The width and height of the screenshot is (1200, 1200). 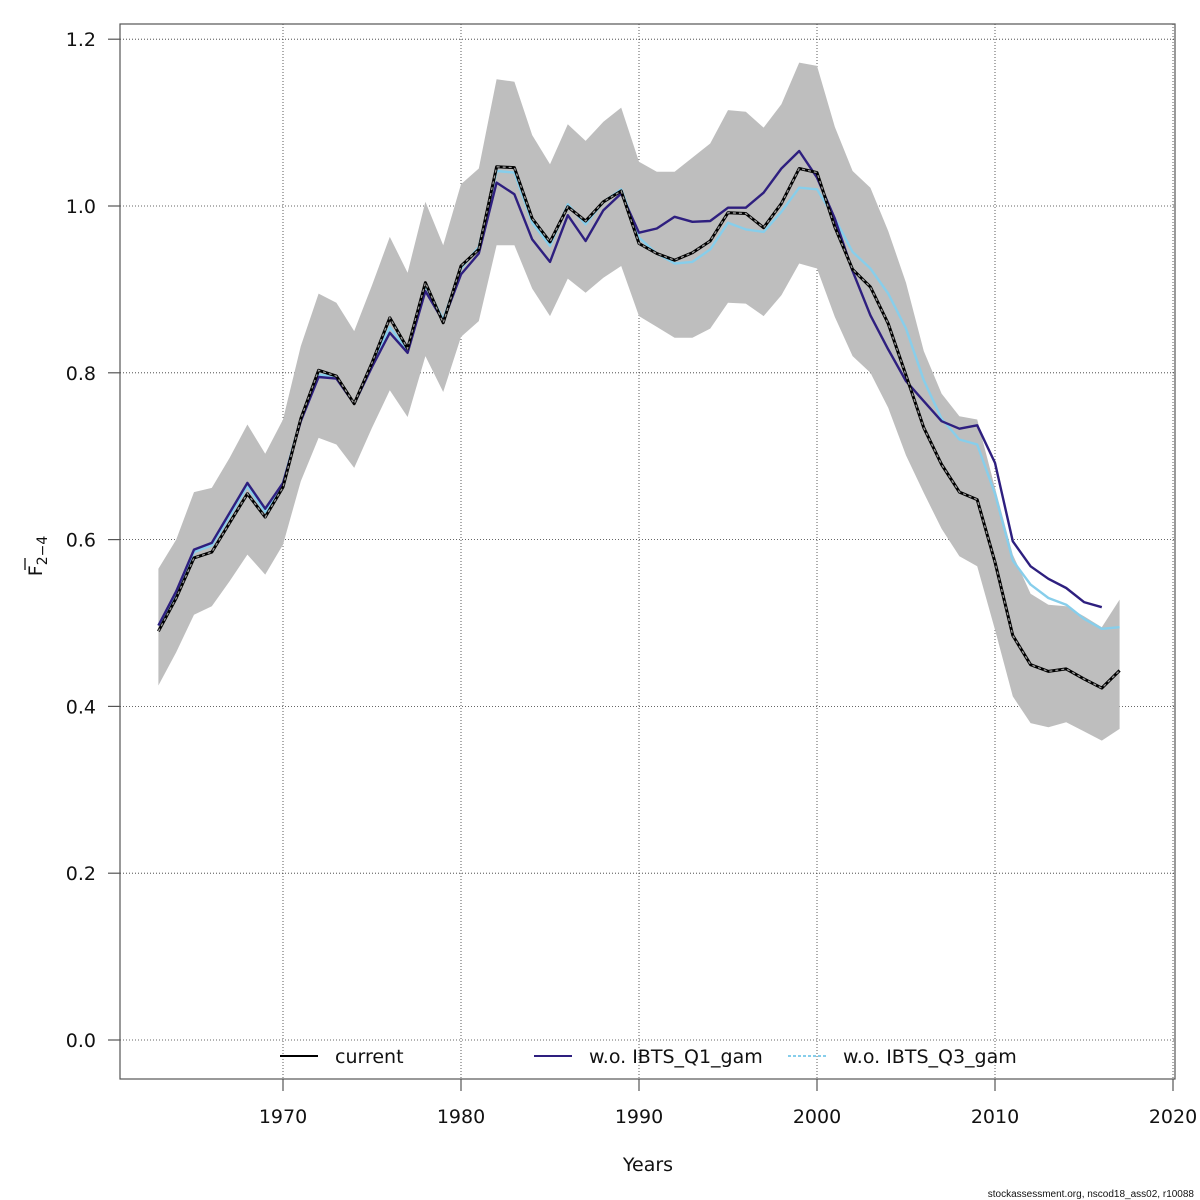 I want to click on y-tick-label: 1.0, so click(x=81, y=207).